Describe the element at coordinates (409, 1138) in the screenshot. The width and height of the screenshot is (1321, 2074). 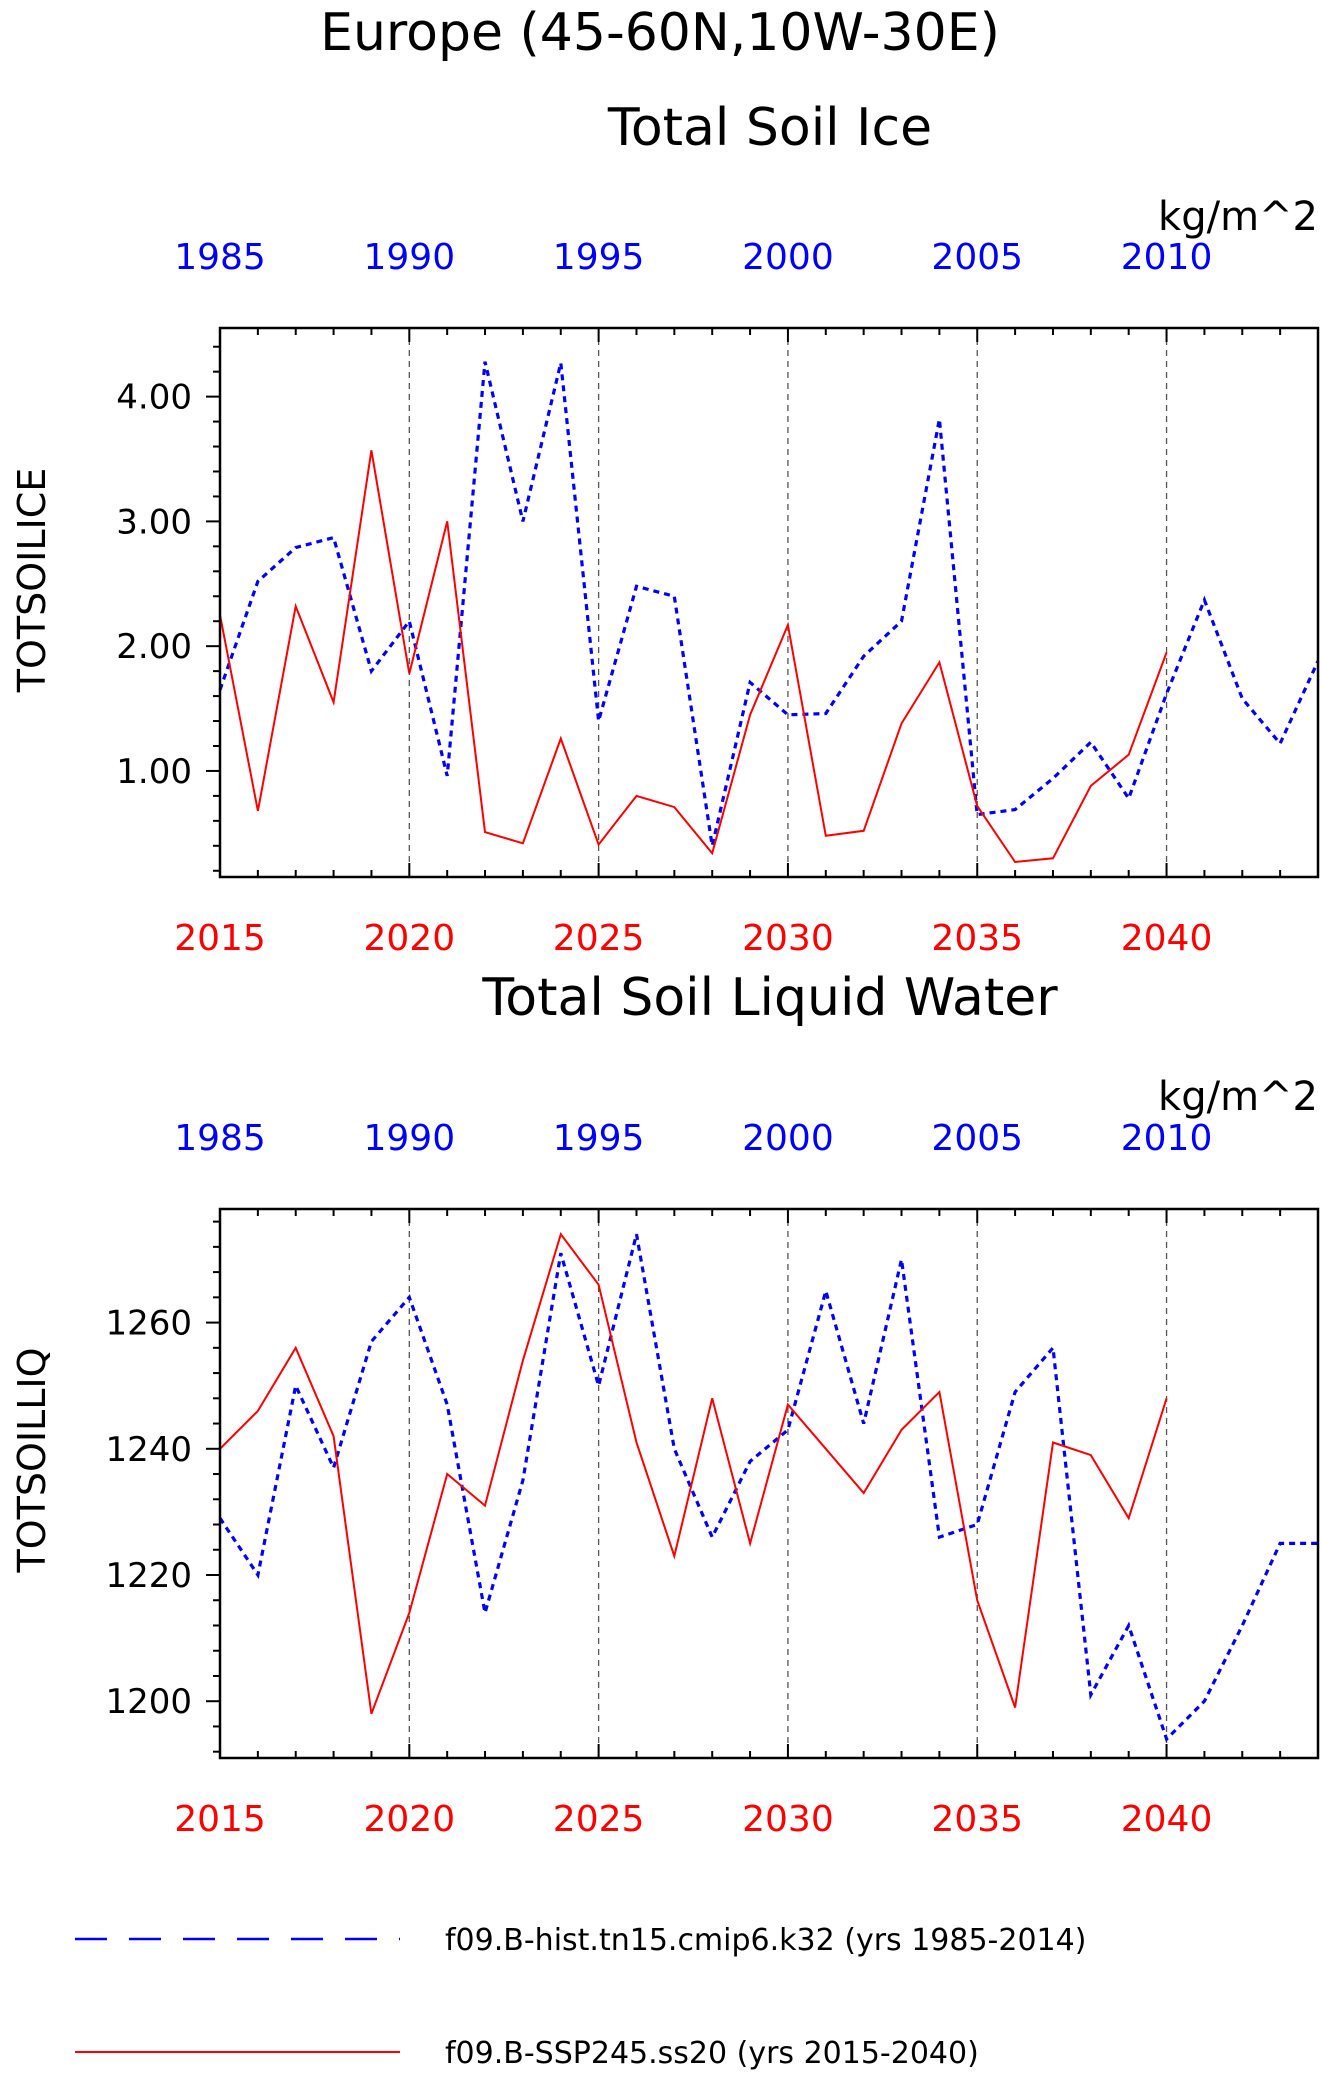
I see `soil-liquid-xtick-label-top: 1990` at that location.